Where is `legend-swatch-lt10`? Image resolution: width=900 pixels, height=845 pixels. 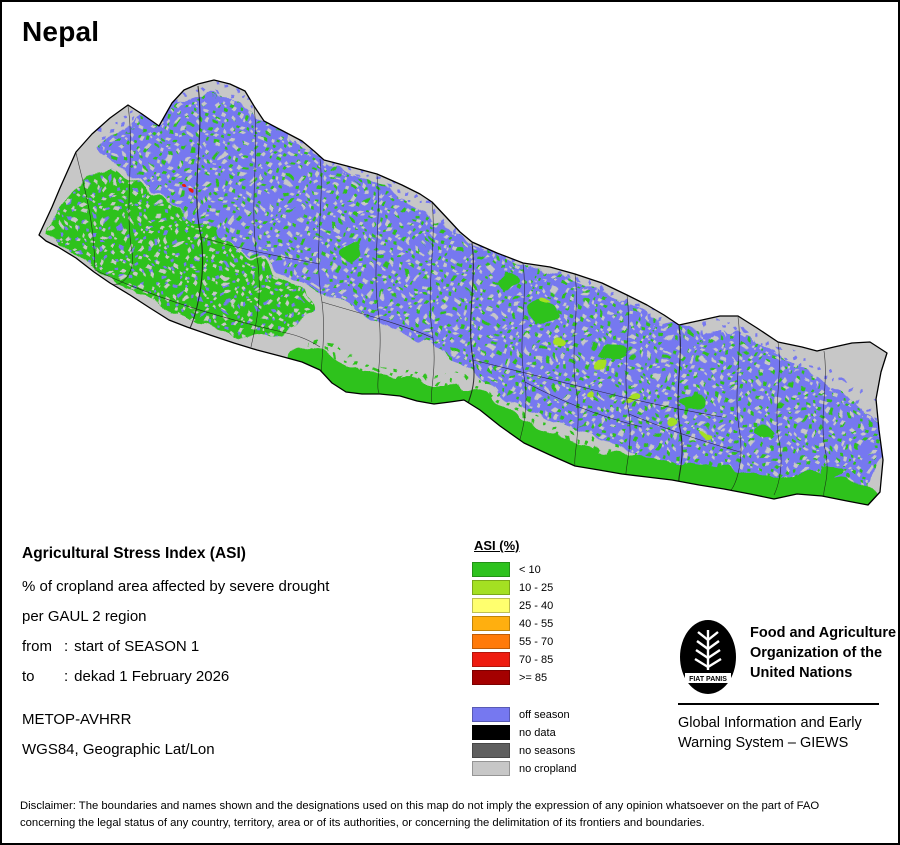 legend-swatch-lt10 is located at coordinates (491, 569).